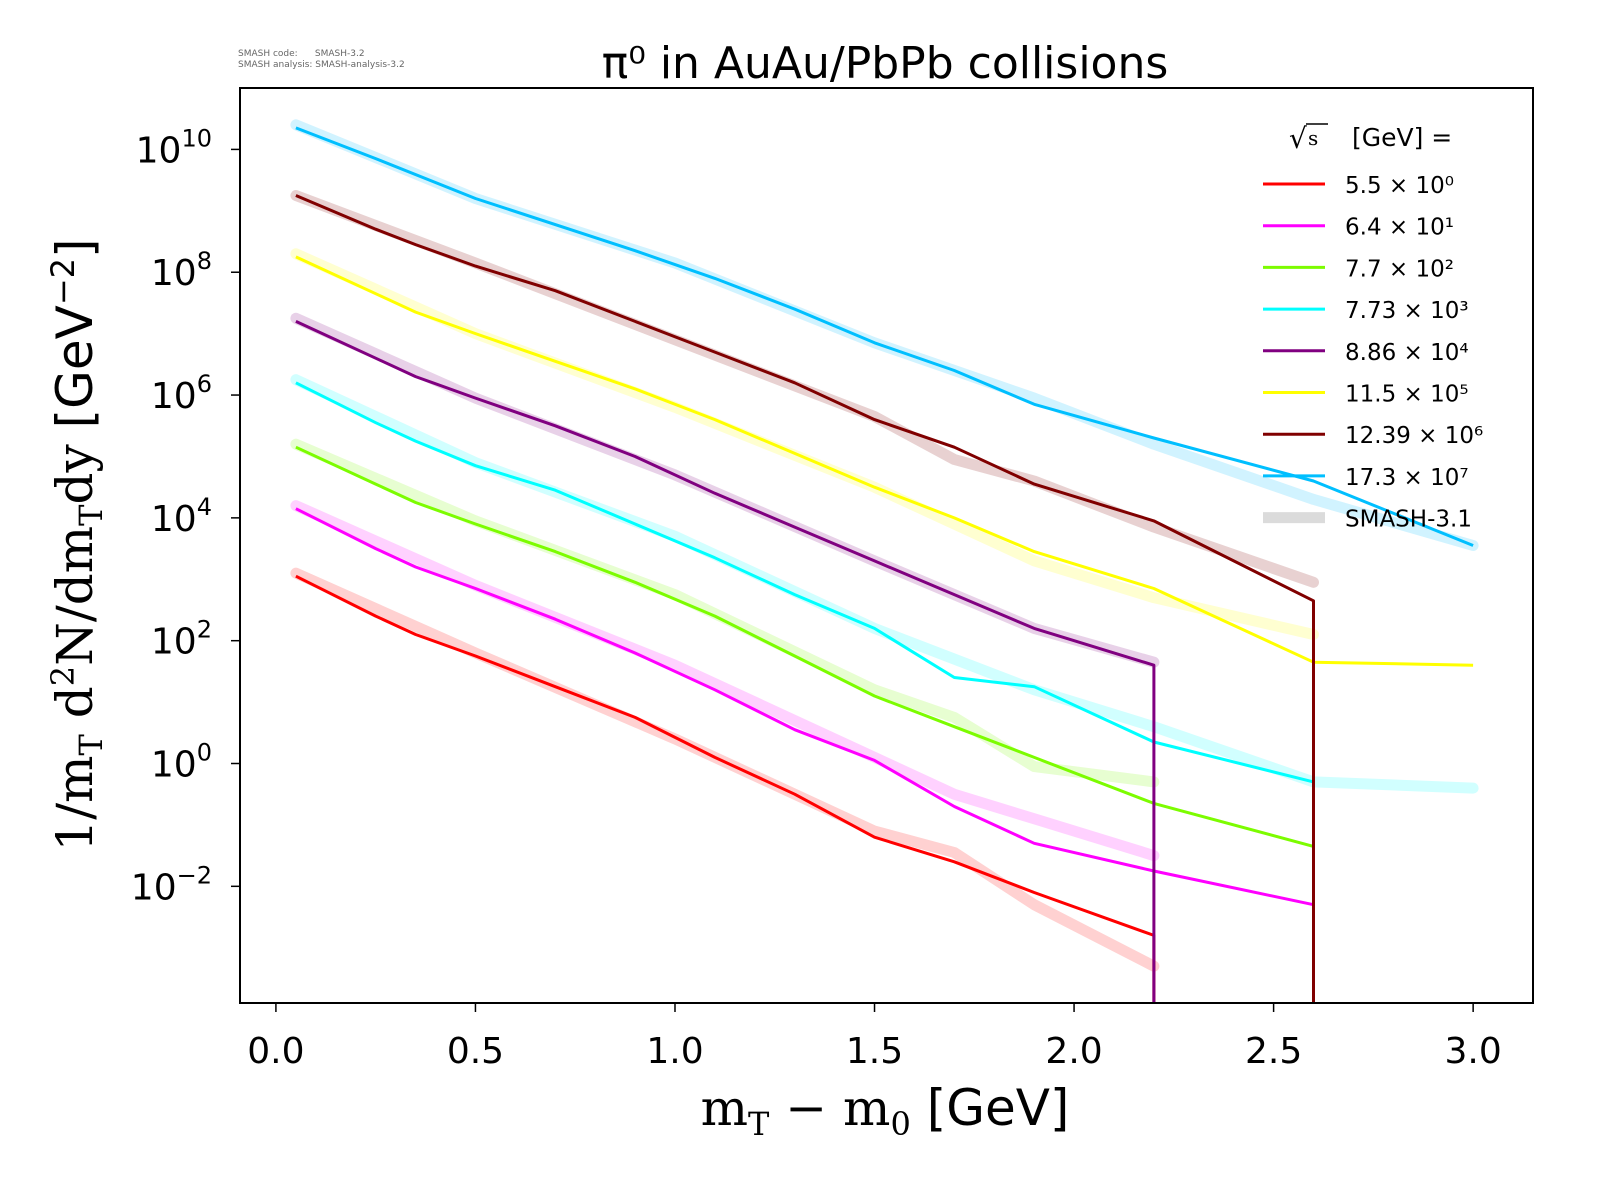  I want to click on y-tick-label: 10⁴, so click(181, 516).